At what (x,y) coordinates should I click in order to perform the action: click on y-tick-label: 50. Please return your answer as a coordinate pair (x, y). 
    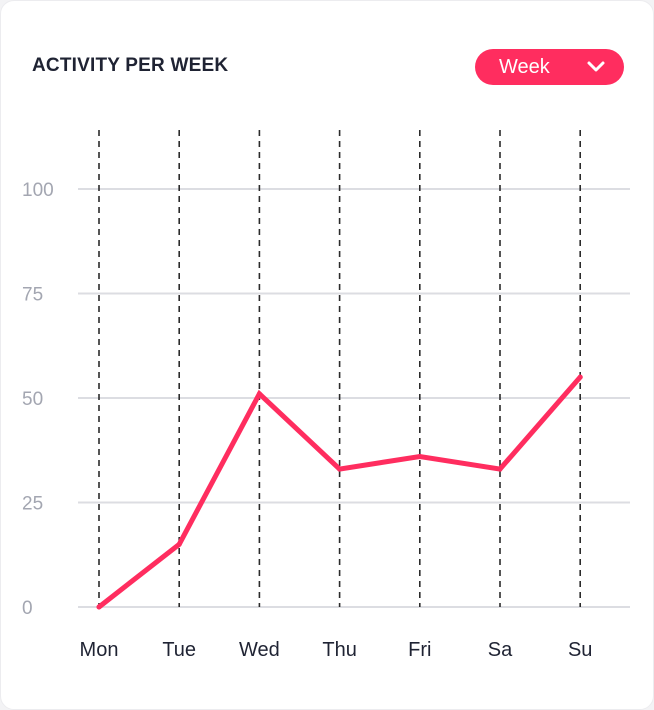
    Looking at the image, I should click on (32, 399).